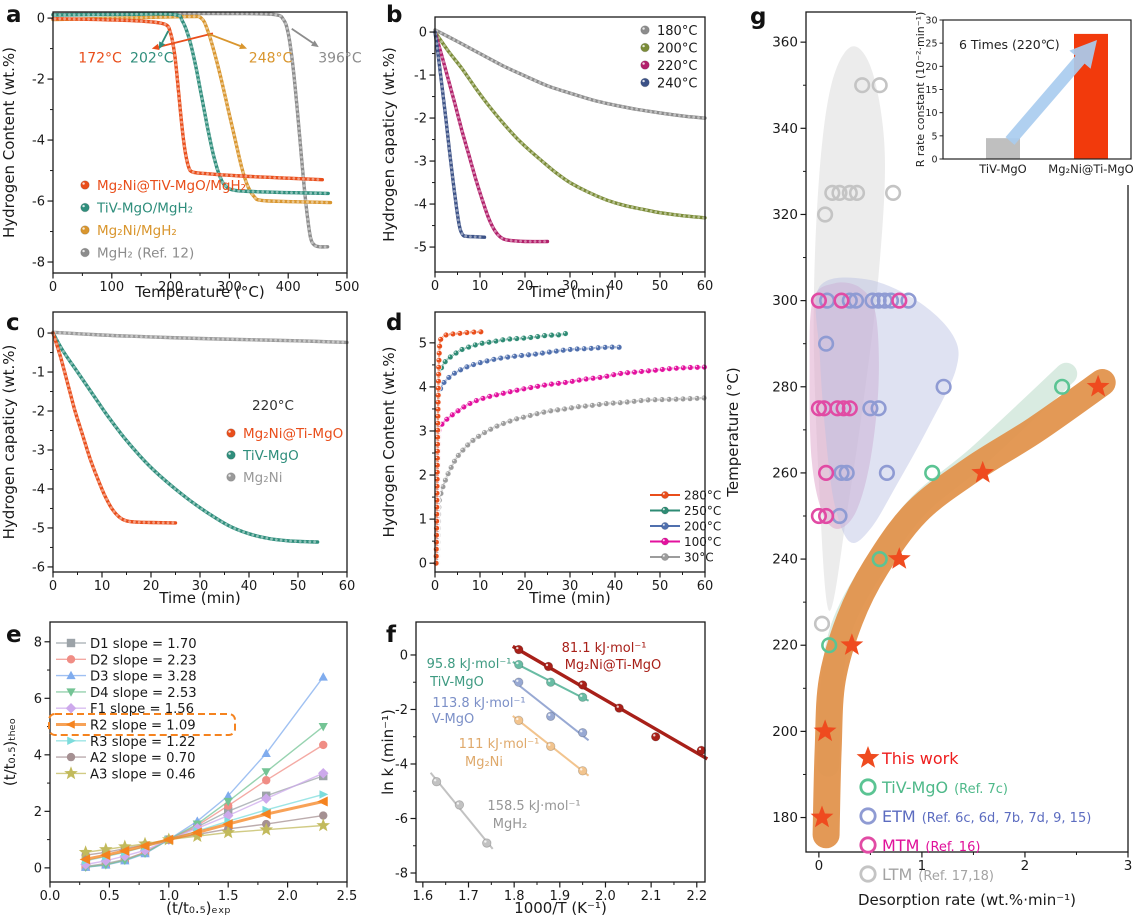  What do you see at coordinates (702, 527) in the screenshot?
I see `el-tspan: 200°C` at bounding box center [702, 527].